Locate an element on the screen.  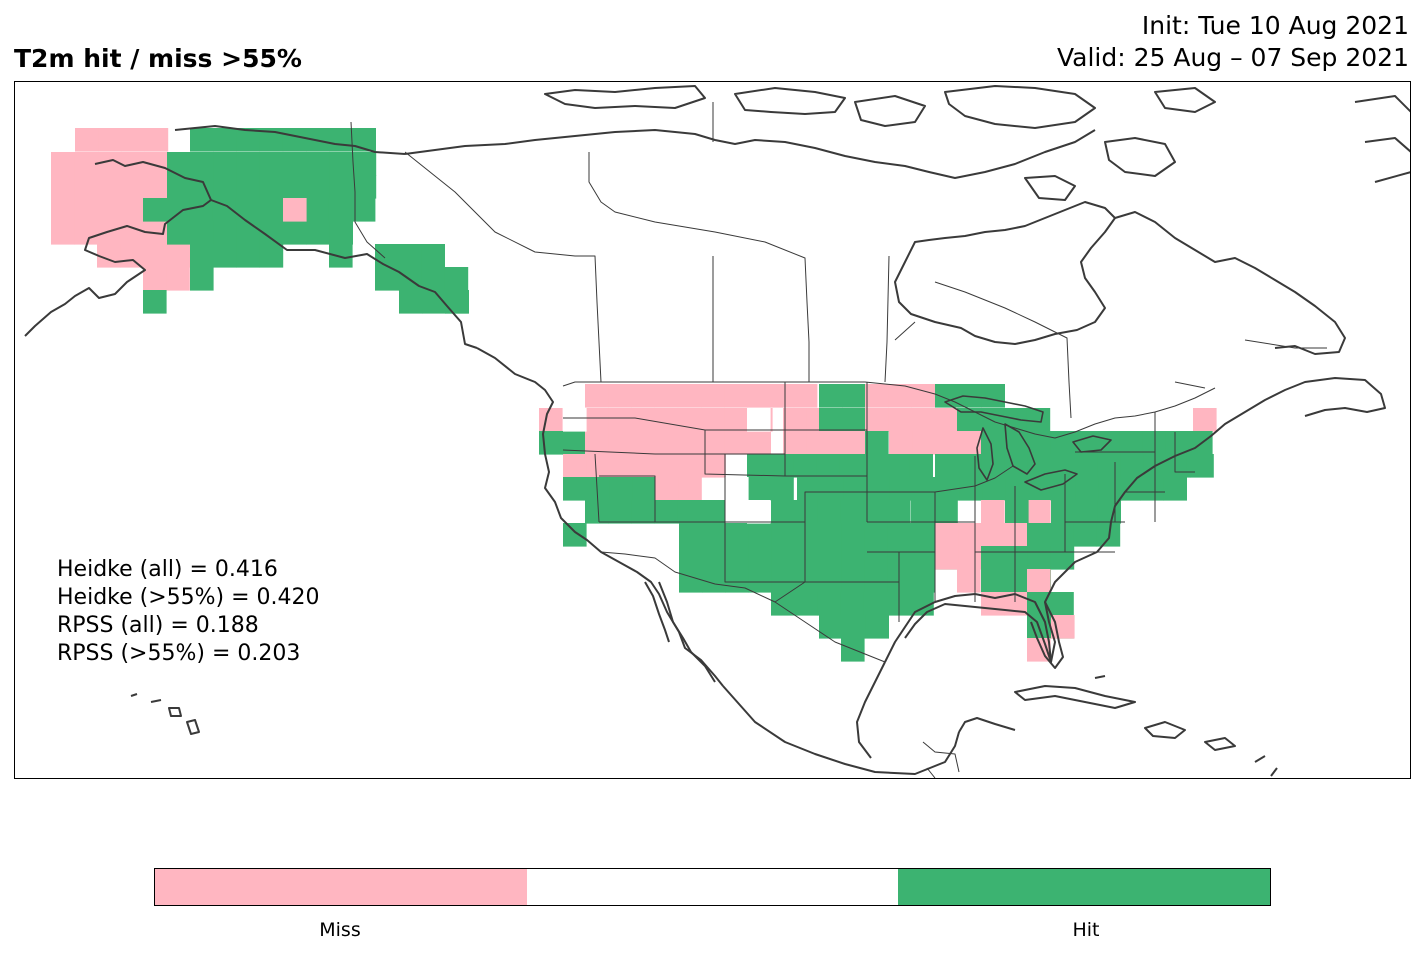
coastline-arctic is located at coordinates (750, 154).